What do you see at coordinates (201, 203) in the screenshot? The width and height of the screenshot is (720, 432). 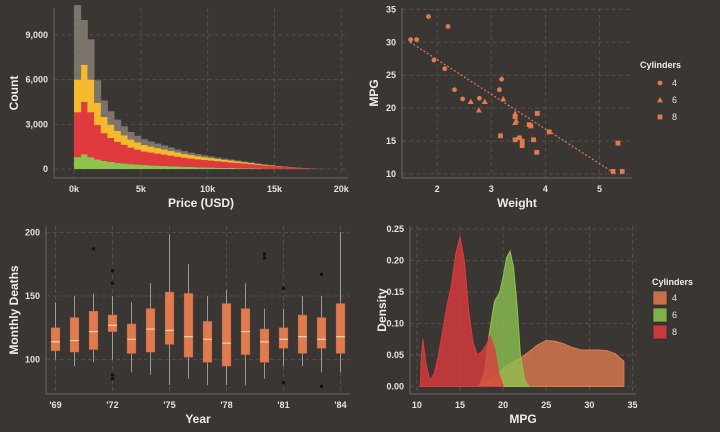 I see `x-axis-title: Price (USD)` at bounding box center [201, 203].